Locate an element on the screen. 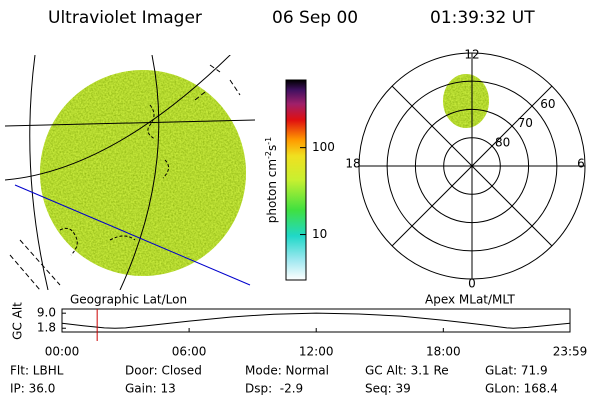  colorbar-label: photon cm-2s-1 is located at coordinates (271, 180).